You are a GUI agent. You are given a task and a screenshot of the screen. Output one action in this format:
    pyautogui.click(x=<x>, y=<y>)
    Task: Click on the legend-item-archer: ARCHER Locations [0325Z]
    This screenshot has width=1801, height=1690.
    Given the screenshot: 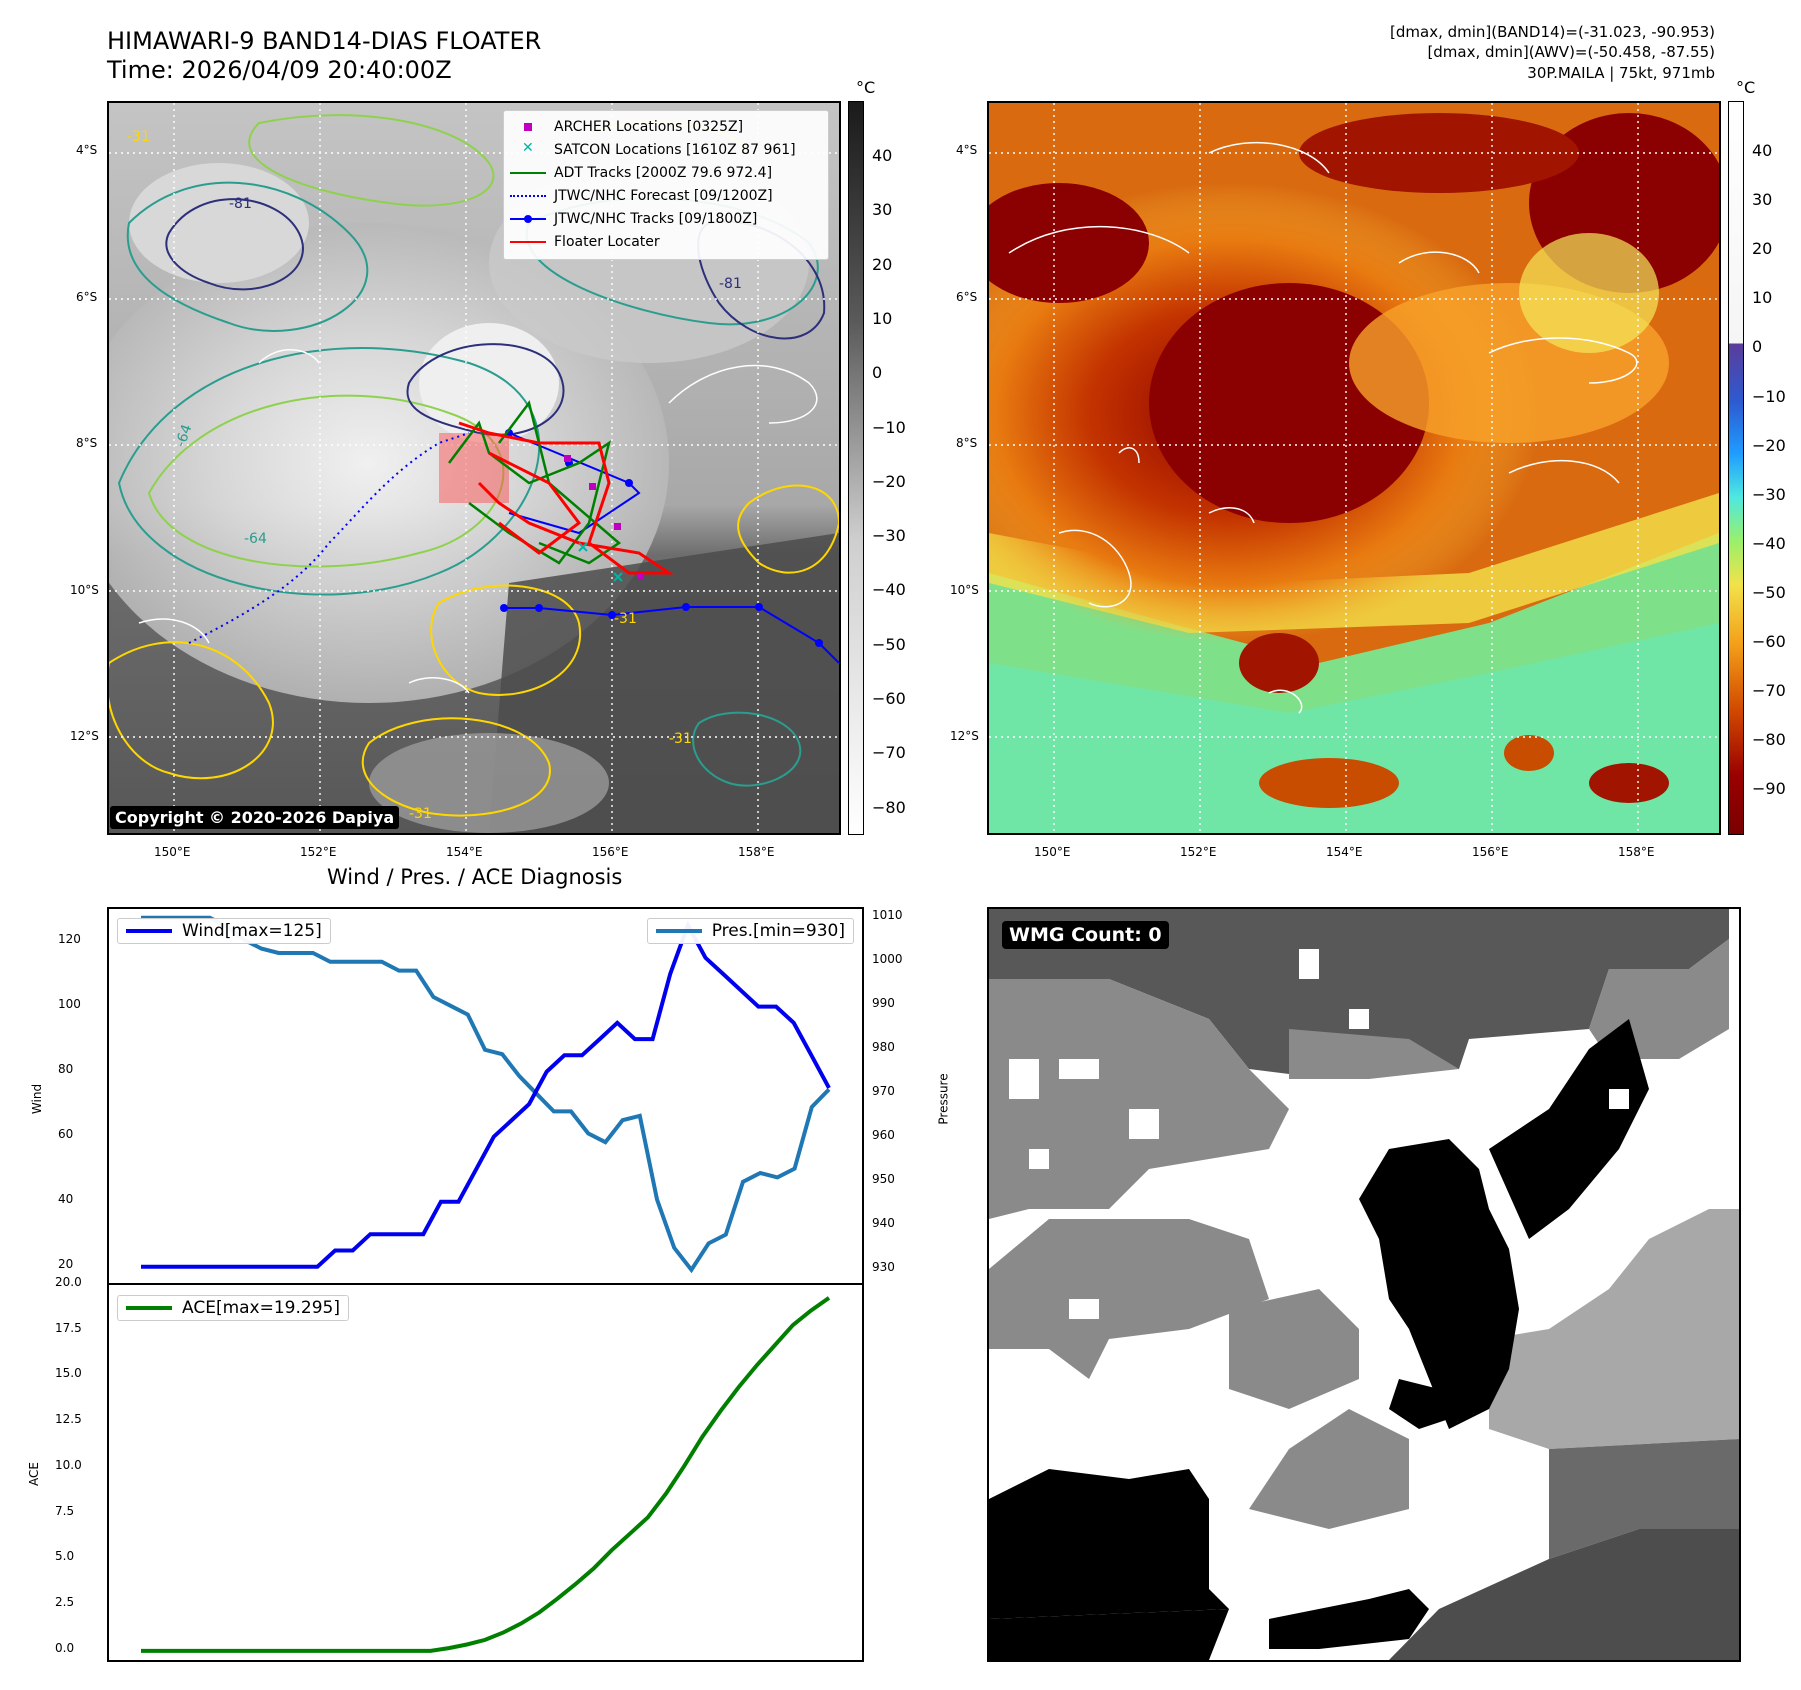 What is the action you would take?
    pyautogui.click(x=666, y=126)
    